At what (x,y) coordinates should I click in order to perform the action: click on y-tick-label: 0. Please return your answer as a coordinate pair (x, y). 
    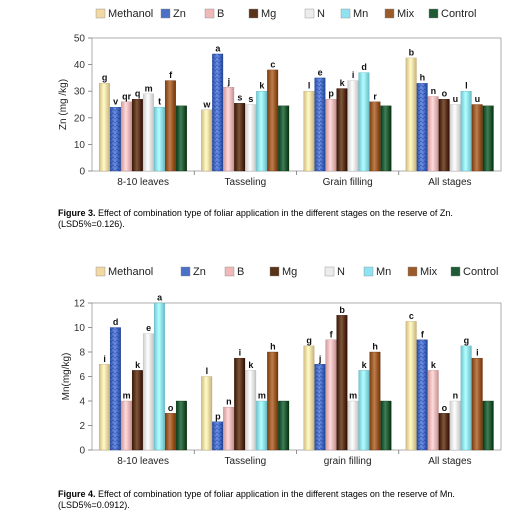
    Looking at the image, I should click on (82, 451).